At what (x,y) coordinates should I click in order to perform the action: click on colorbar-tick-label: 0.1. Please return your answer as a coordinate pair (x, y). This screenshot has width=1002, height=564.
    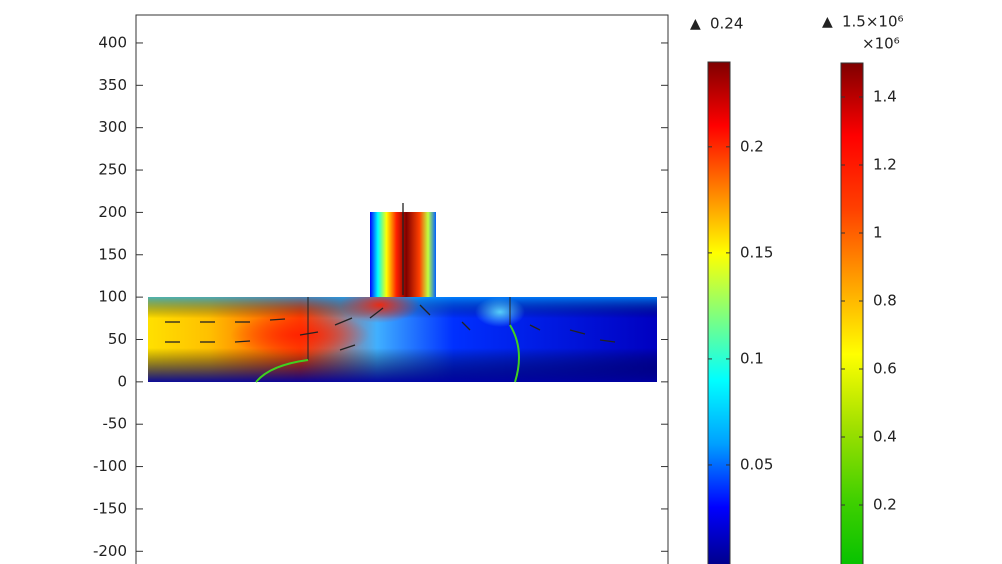
    Looking at the image, I should click on (752, 358).